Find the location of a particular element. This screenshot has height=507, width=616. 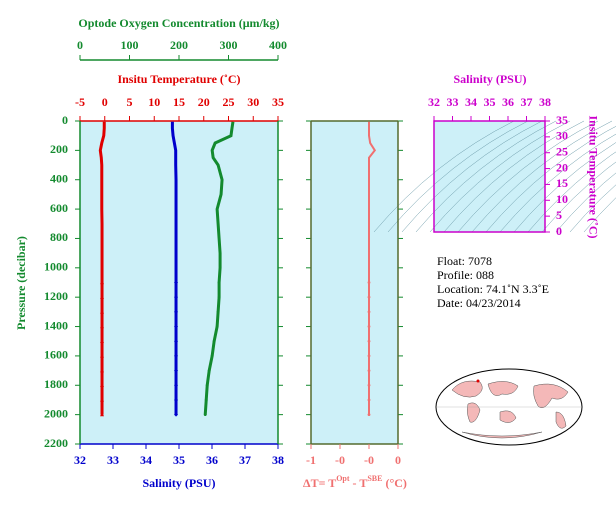

y-tick-label: 600 is located at coordinates (59, 208).